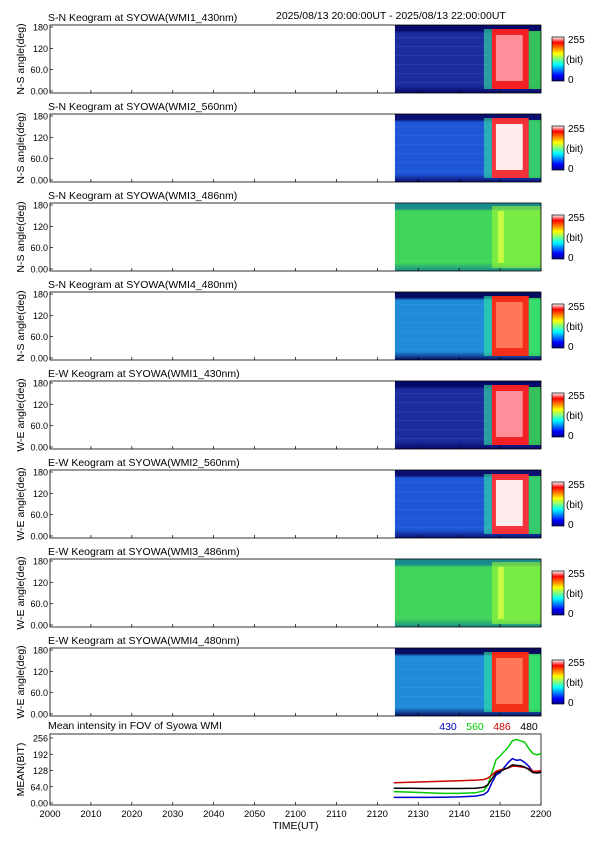 The image size is (595, 847). Describe the element at coordinates (21, 770) in the screenshot. I see `line-ylabel: MEAN(BIT)` at that location.